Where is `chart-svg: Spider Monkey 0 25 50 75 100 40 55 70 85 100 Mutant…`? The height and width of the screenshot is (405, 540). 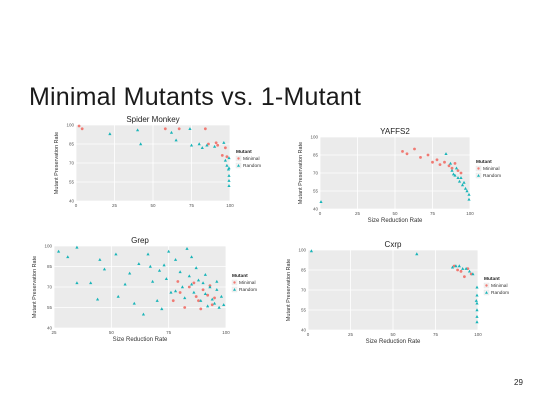
chart-svg: Spider Monkey 0 25 50 75 100 40 55 70 85 100 Mutant… is located at coordinates (157, 161).